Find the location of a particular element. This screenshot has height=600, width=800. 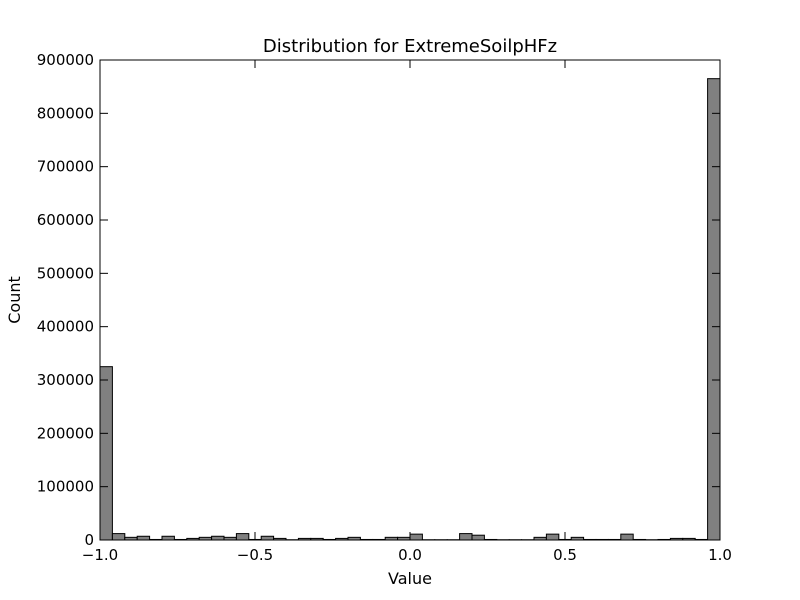

y-tick-label: 500000 is located at coordinates (65, 273).